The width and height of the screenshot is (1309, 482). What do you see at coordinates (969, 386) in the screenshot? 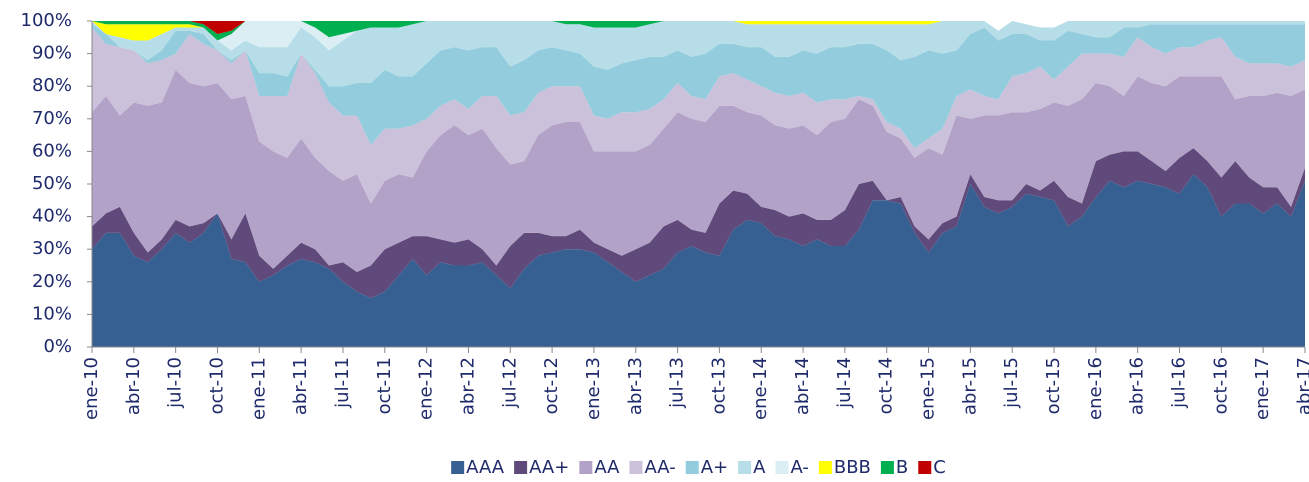
I see `x-tick-label: abr-15` at bounding box center [969, 386].